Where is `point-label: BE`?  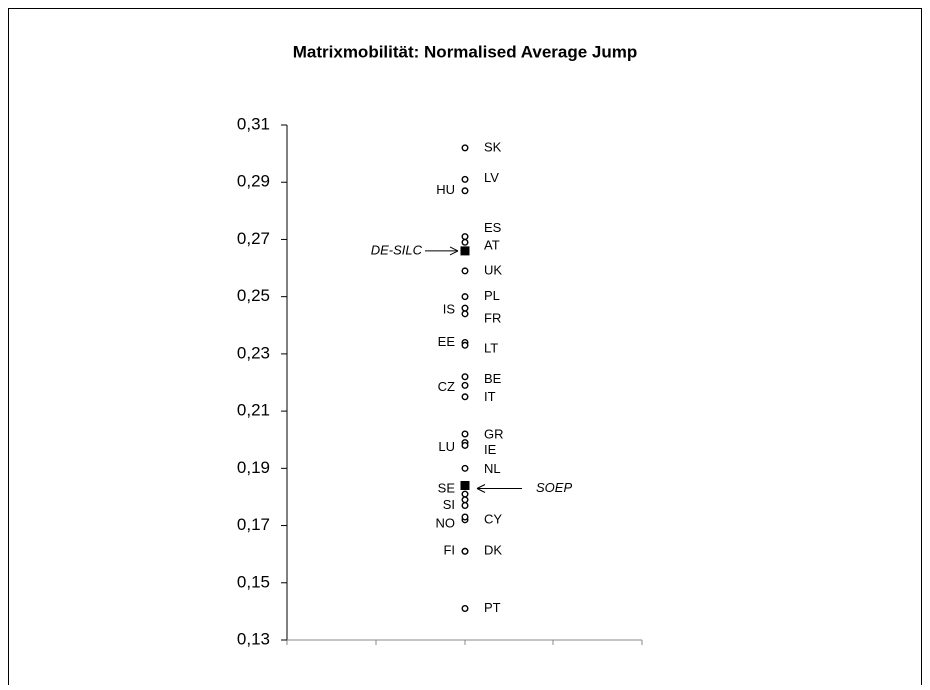
point-label: BE is located at coordinates (493, 378).